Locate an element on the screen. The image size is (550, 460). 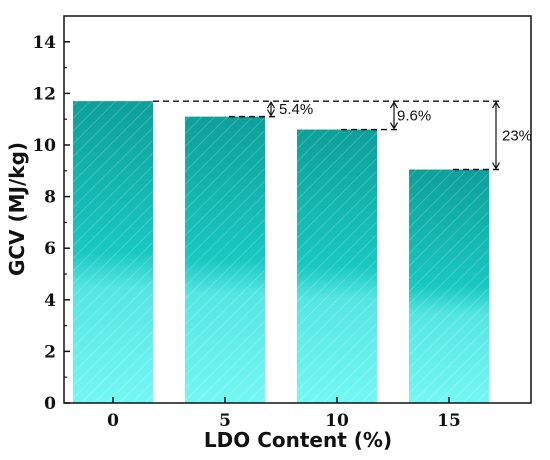
x-tick-label: 15 is located at coordinates (449, 421).